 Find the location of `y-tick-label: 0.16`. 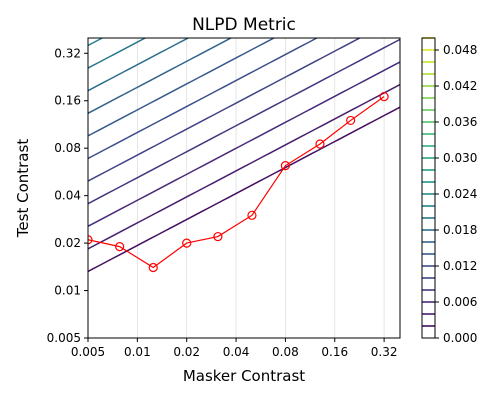

y-tick-label: 0.16 is located at coordinates (67, 101).